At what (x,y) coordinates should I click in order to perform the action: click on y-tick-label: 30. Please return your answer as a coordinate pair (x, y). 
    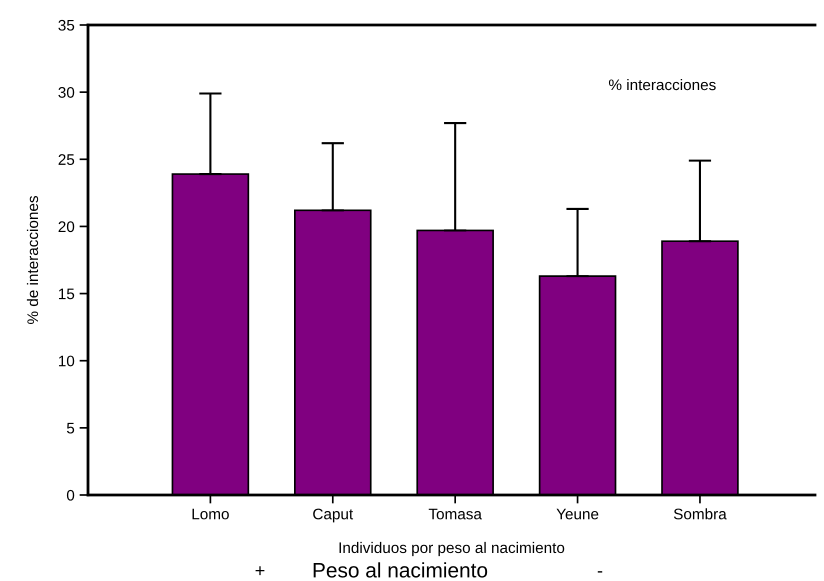
    Looking at the image, I should click on (66, 92).